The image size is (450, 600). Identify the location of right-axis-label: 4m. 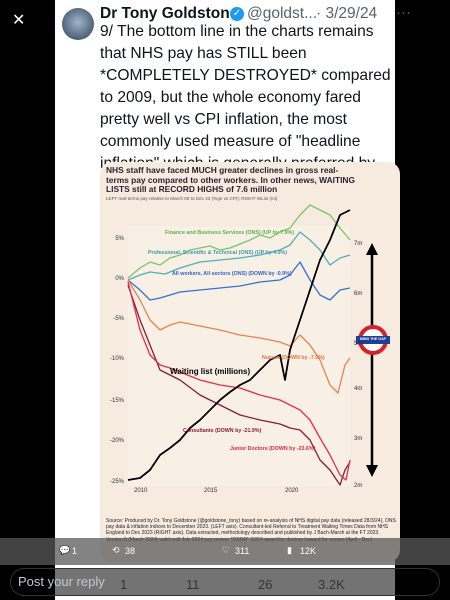
(358, 389).